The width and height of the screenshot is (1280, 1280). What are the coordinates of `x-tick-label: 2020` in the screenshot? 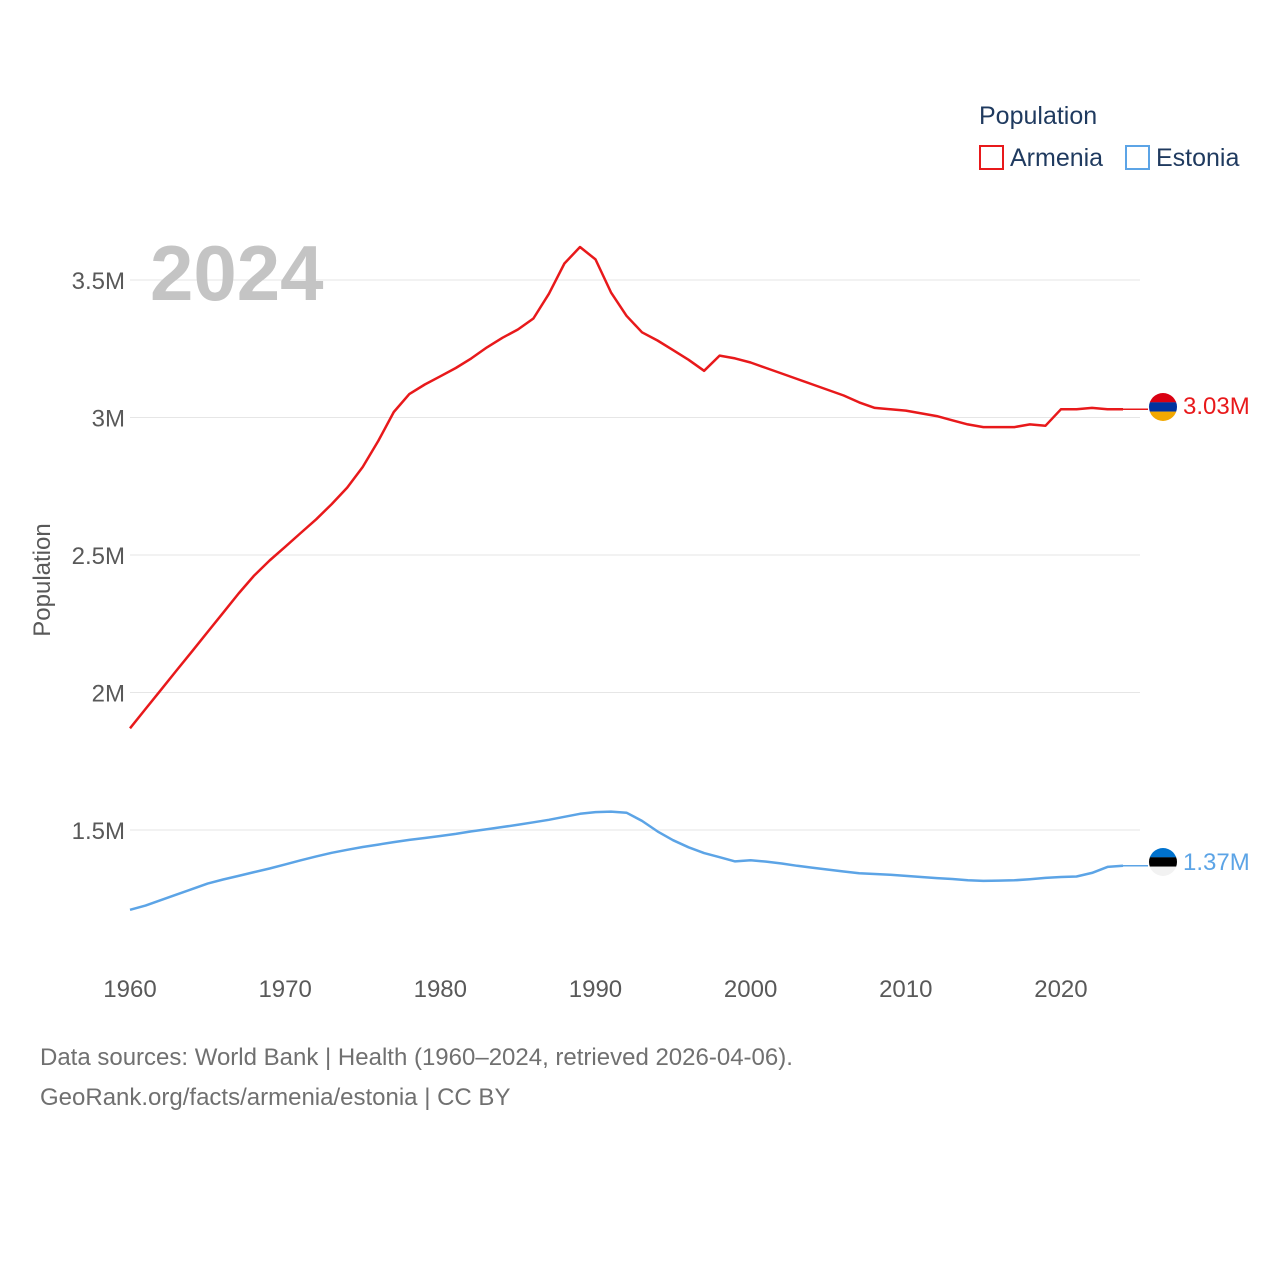 It's located at (1060, 989).